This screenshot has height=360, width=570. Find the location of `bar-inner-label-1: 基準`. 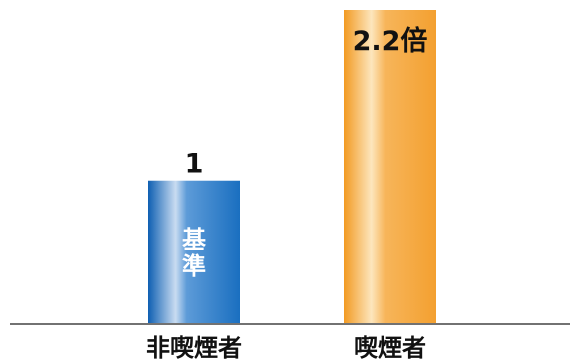

bar-inner-label-1: 基準 is located at coordinates (194, 253).